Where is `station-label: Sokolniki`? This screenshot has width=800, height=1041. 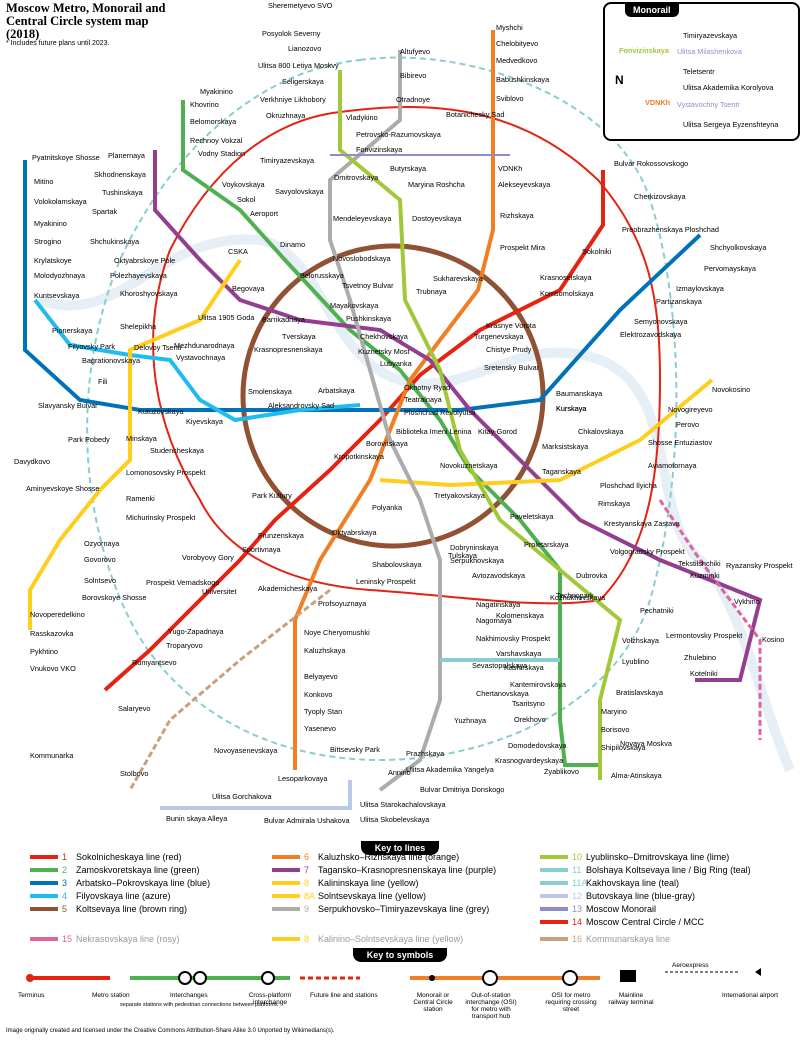
station-label: Sokolniki is located at coordinates (597, 251).